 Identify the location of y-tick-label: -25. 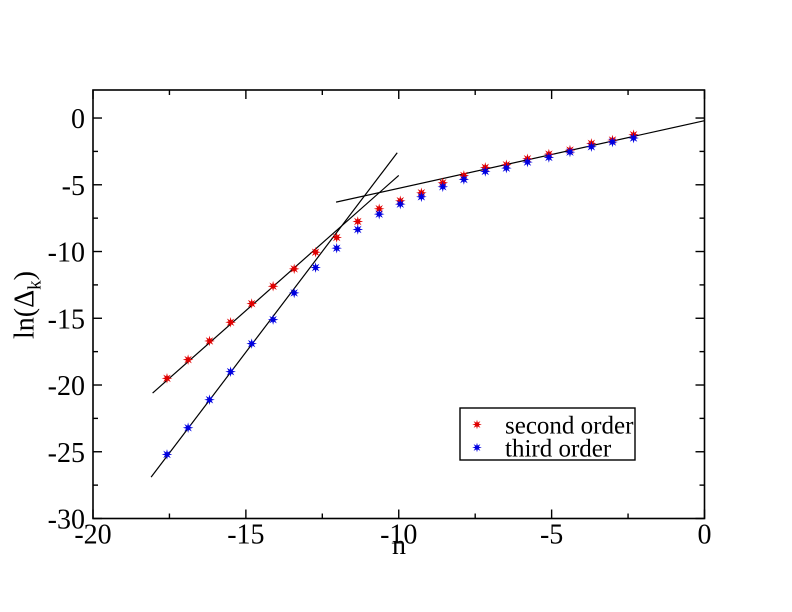
(66, 453).